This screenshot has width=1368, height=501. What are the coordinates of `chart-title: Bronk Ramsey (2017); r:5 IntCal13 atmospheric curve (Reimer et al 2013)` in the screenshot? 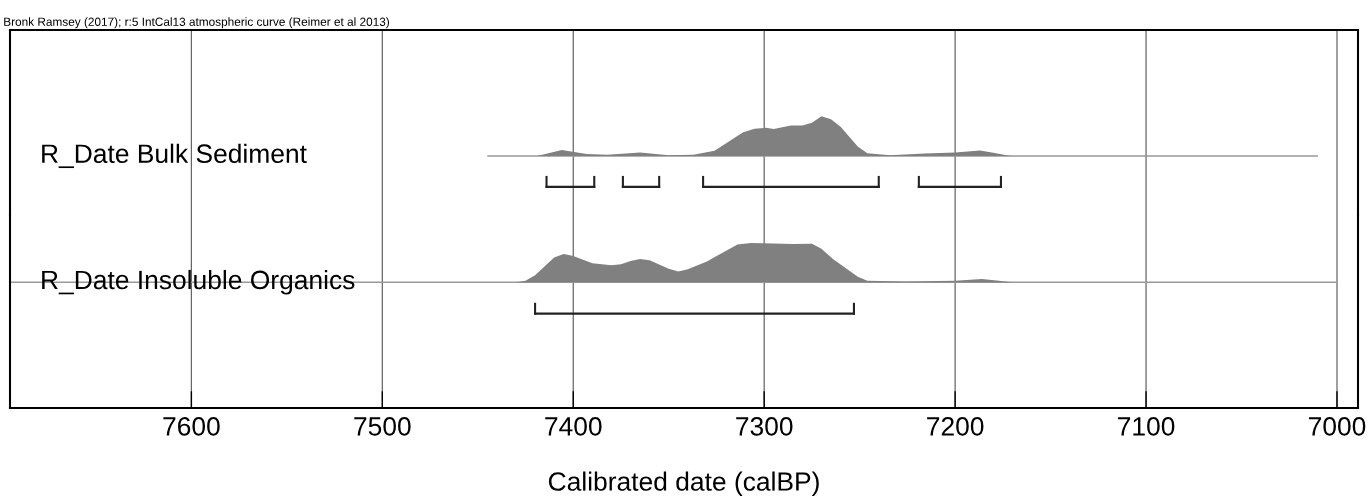 It's located at (196, 23).